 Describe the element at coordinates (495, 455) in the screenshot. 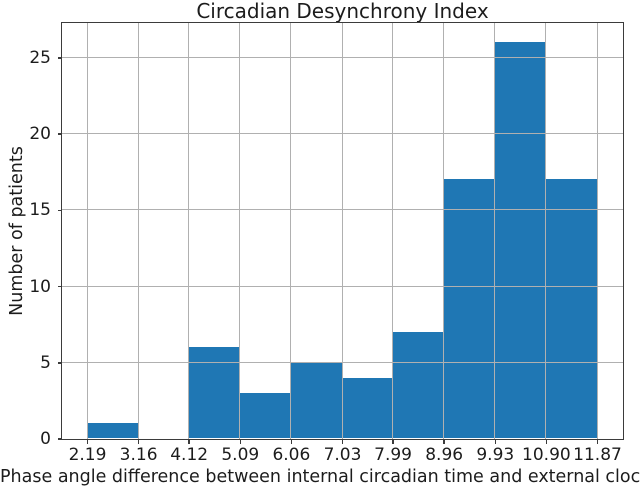

I see `x-tick-label: 9.93` at that location.